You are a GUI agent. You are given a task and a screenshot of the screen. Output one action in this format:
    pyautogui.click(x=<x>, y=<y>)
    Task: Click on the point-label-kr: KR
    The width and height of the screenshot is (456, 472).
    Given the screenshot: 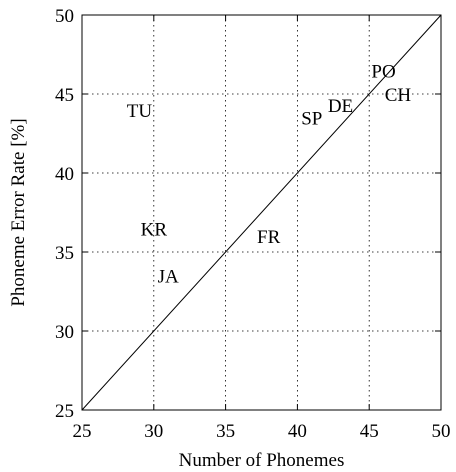 What is the action you would take?
    pyautogui.click(x=154, y=229)
    